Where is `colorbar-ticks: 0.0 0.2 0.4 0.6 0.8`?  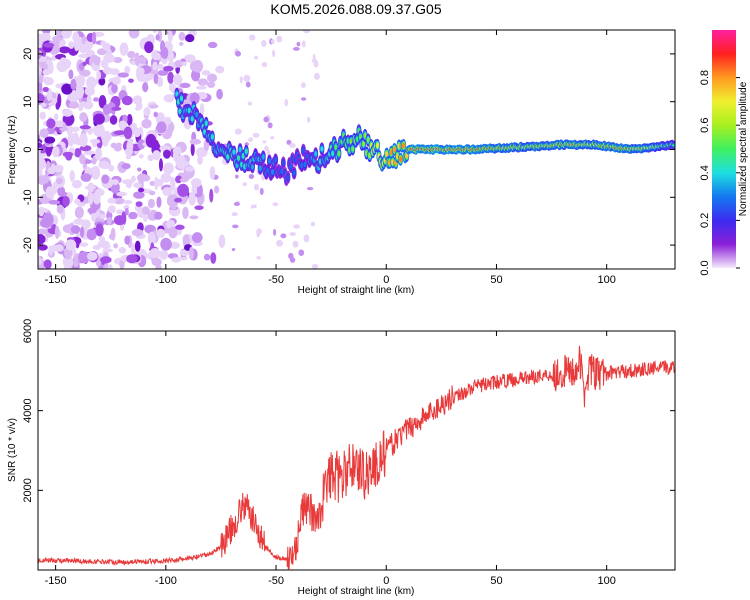
colorbar-ticks: 0.0 0.2 0.4 0.6 0.8 is located at coordinates (719, 173).